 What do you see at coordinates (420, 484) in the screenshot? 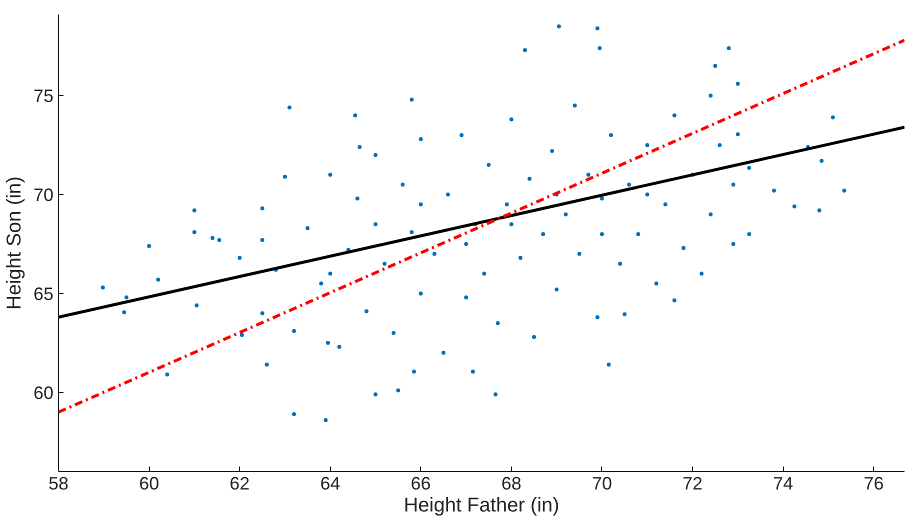
I see `x-tick-label: 66` at bounding box center [420, 484].